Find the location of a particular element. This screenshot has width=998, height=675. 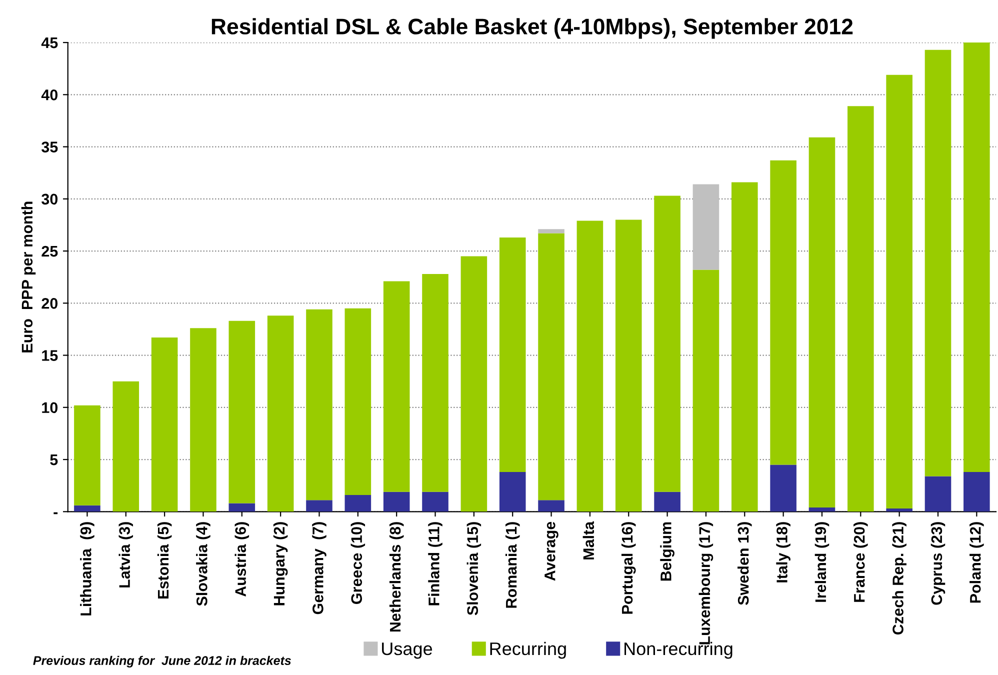

y-tick-label: 35 is located at coordinates (50, 147).